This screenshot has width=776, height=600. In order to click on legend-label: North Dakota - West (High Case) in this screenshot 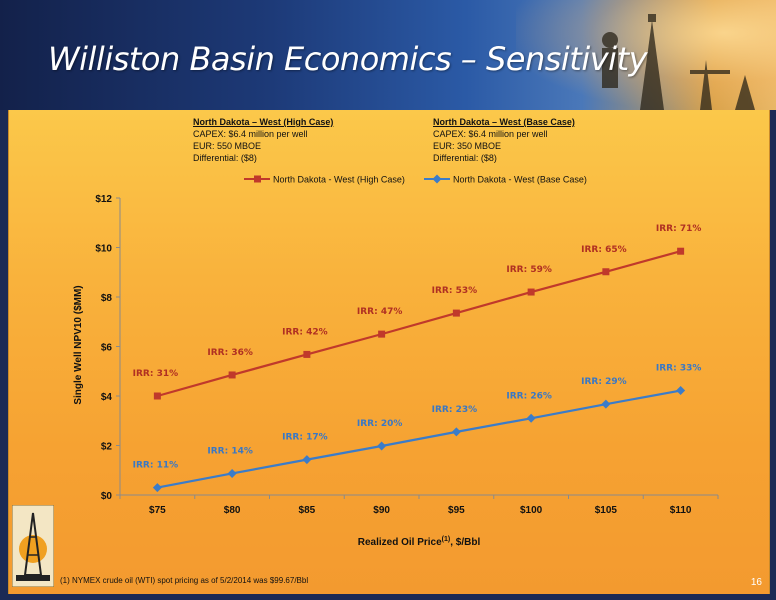, I will do `click(339, 180)`.